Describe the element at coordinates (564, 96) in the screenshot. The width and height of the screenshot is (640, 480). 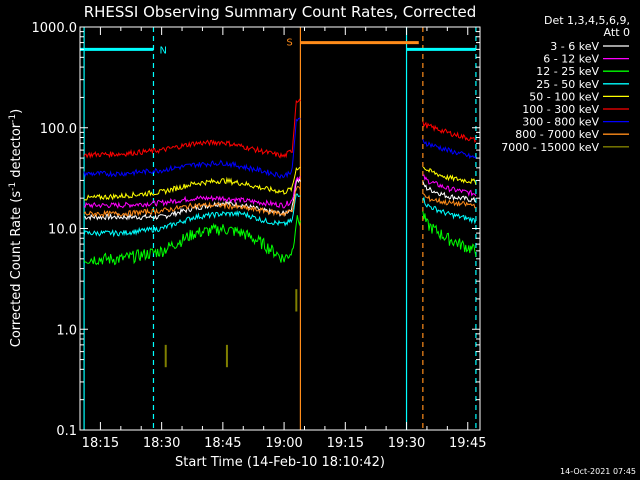
I see `legend-label: 50 - 100 keV` at that location.